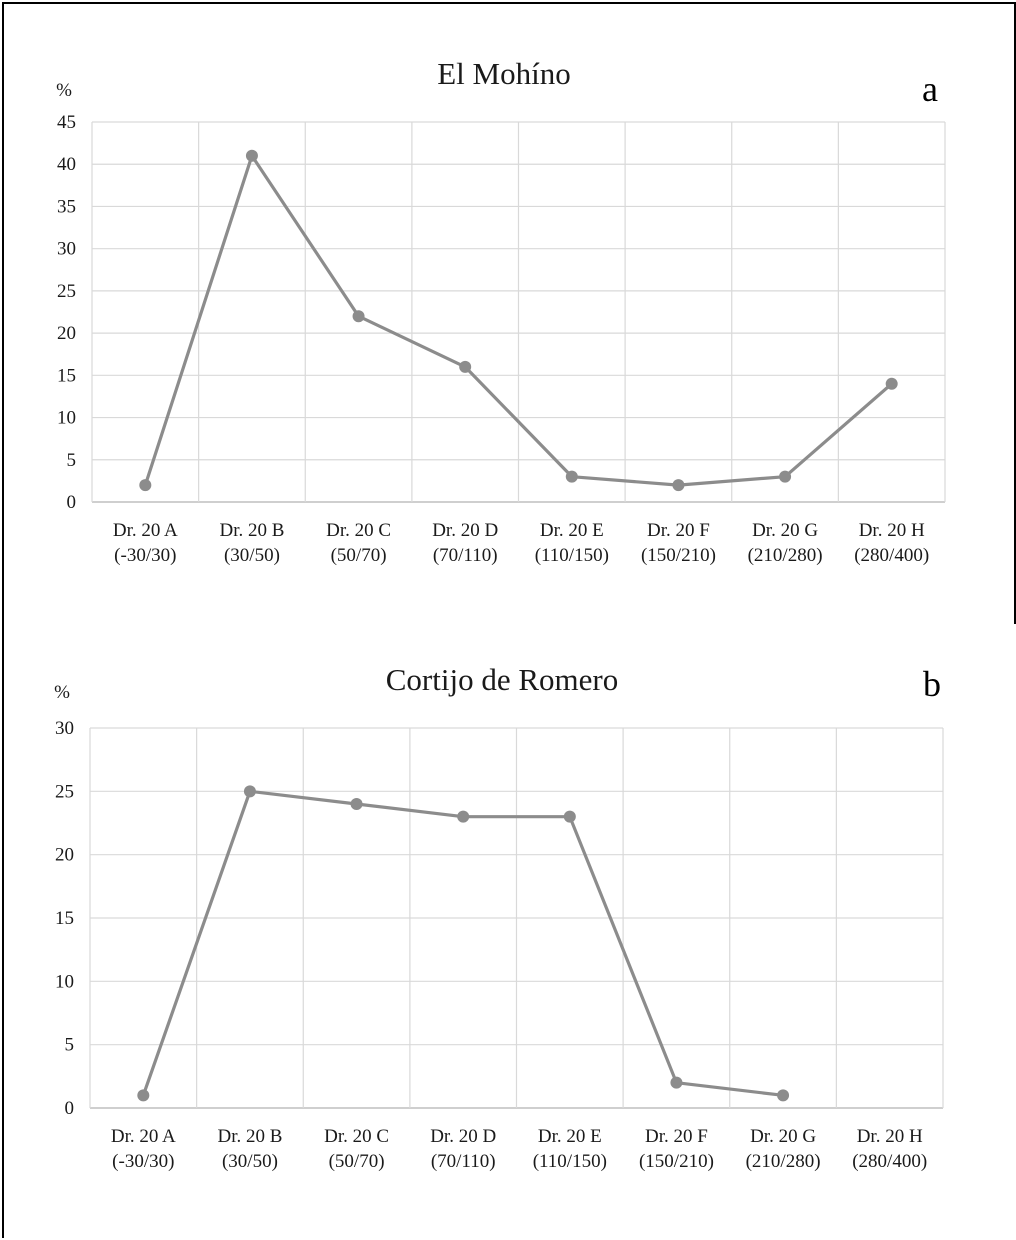  What do you see at coordinates (66, 206) in the screenshot?
I see `y-tick-label: 35` at bounding box center [66, 206].